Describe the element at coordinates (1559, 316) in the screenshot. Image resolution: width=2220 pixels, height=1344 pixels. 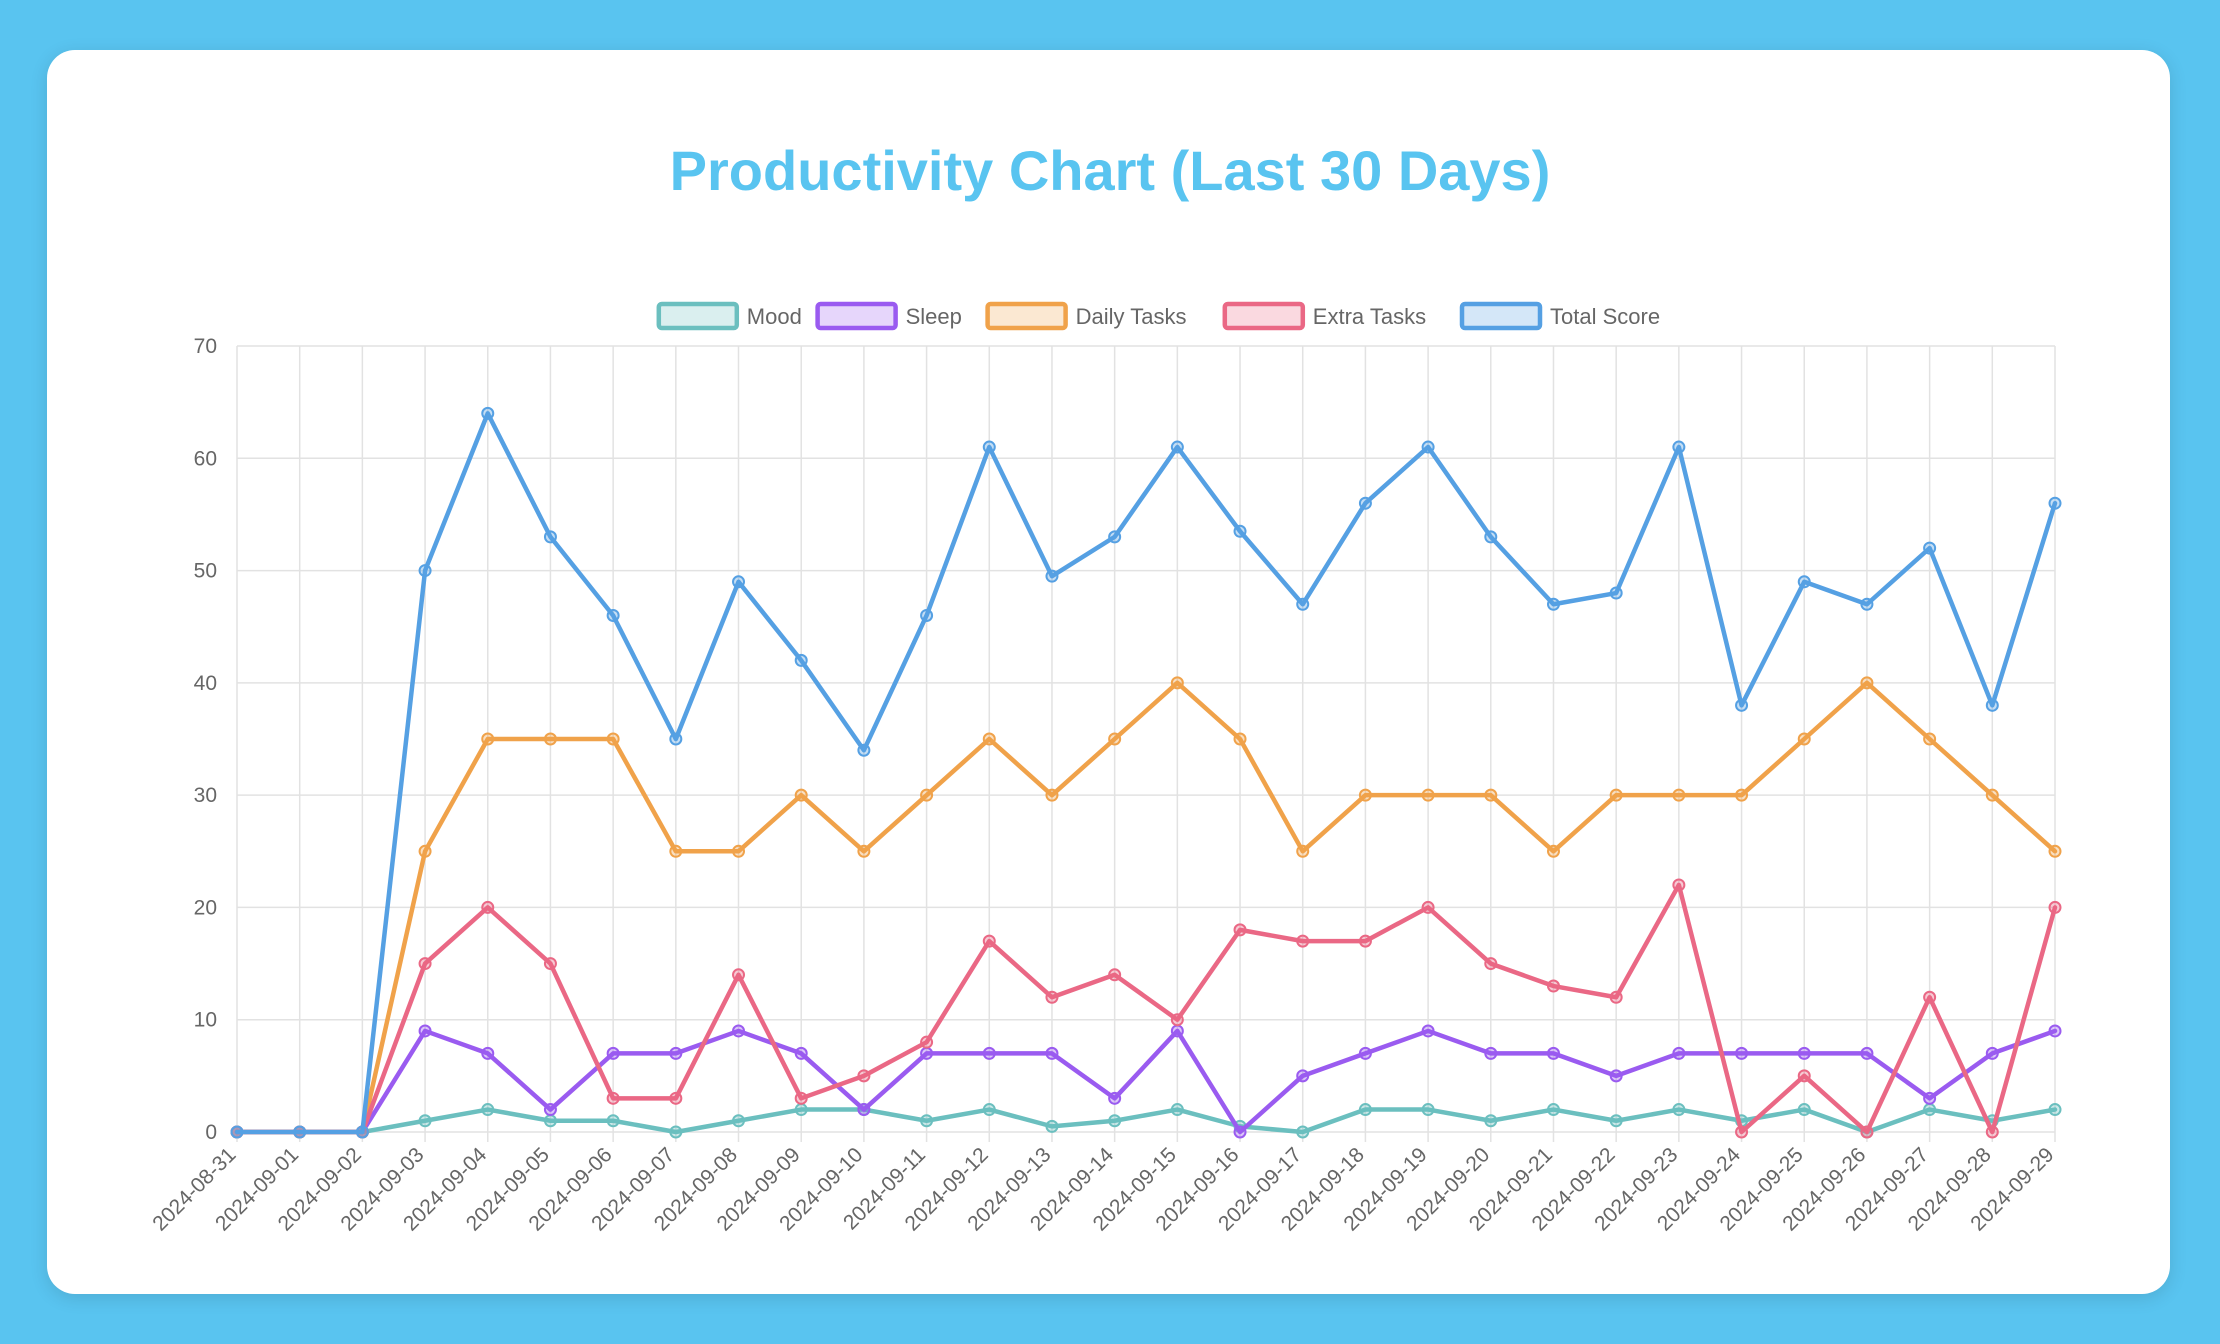
I see `legend-item: Total Score` at that location.